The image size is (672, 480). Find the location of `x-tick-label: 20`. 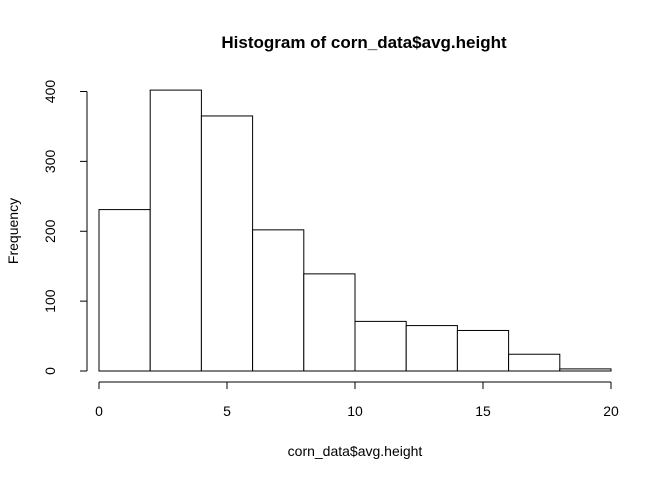

x-tick-label: 20 is located at coordinates (611, 411).